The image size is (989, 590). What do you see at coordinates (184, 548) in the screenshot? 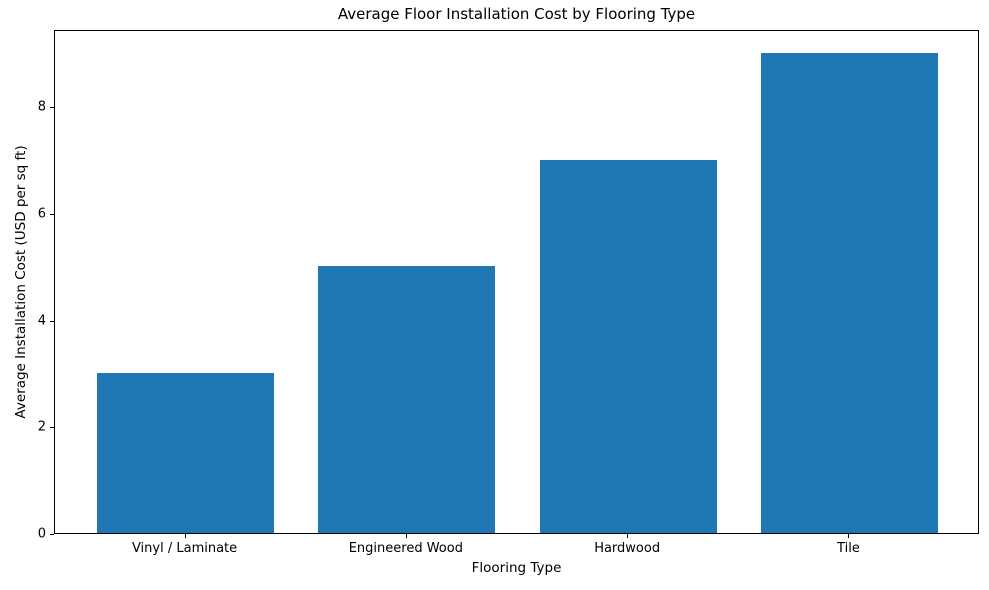
I see `x-tick-label: Vinyl / Laminate` at bounding box center [184, 548].